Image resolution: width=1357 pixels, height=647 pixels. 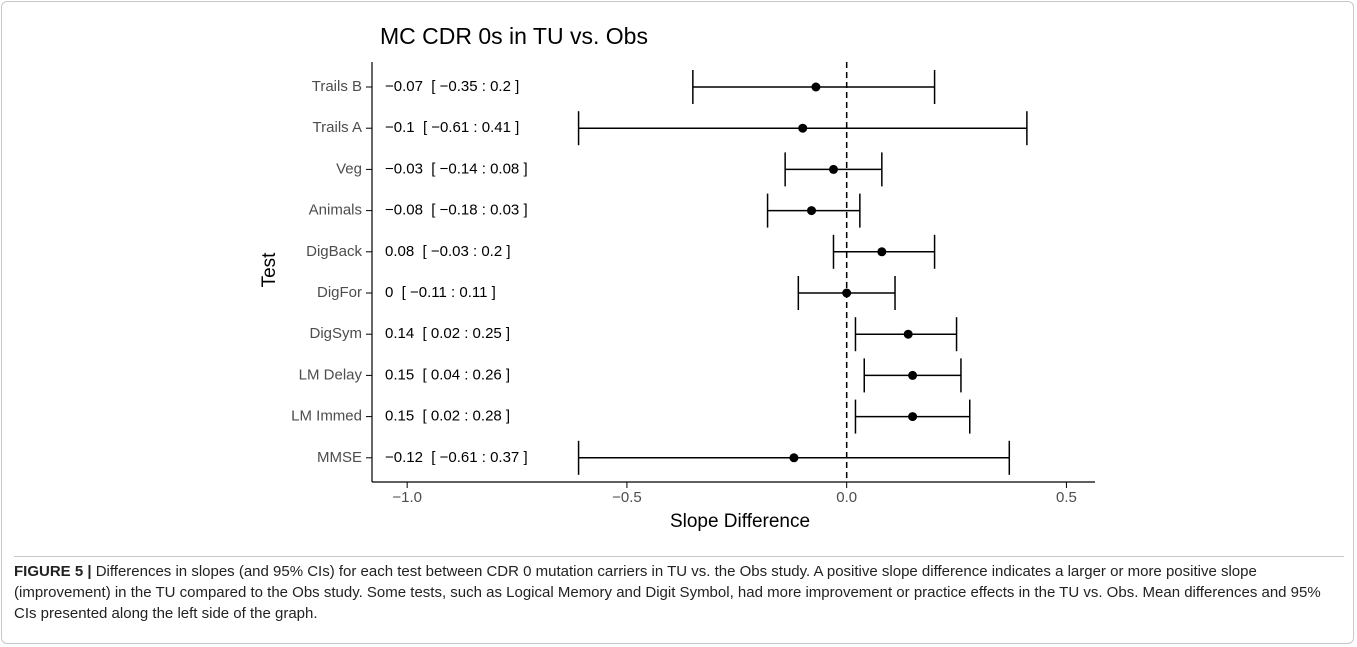 What do you see at coordinates (337, 127) in the screenshot?
I see `y-tick-label: Trails A` at bounding box center [337, 127].